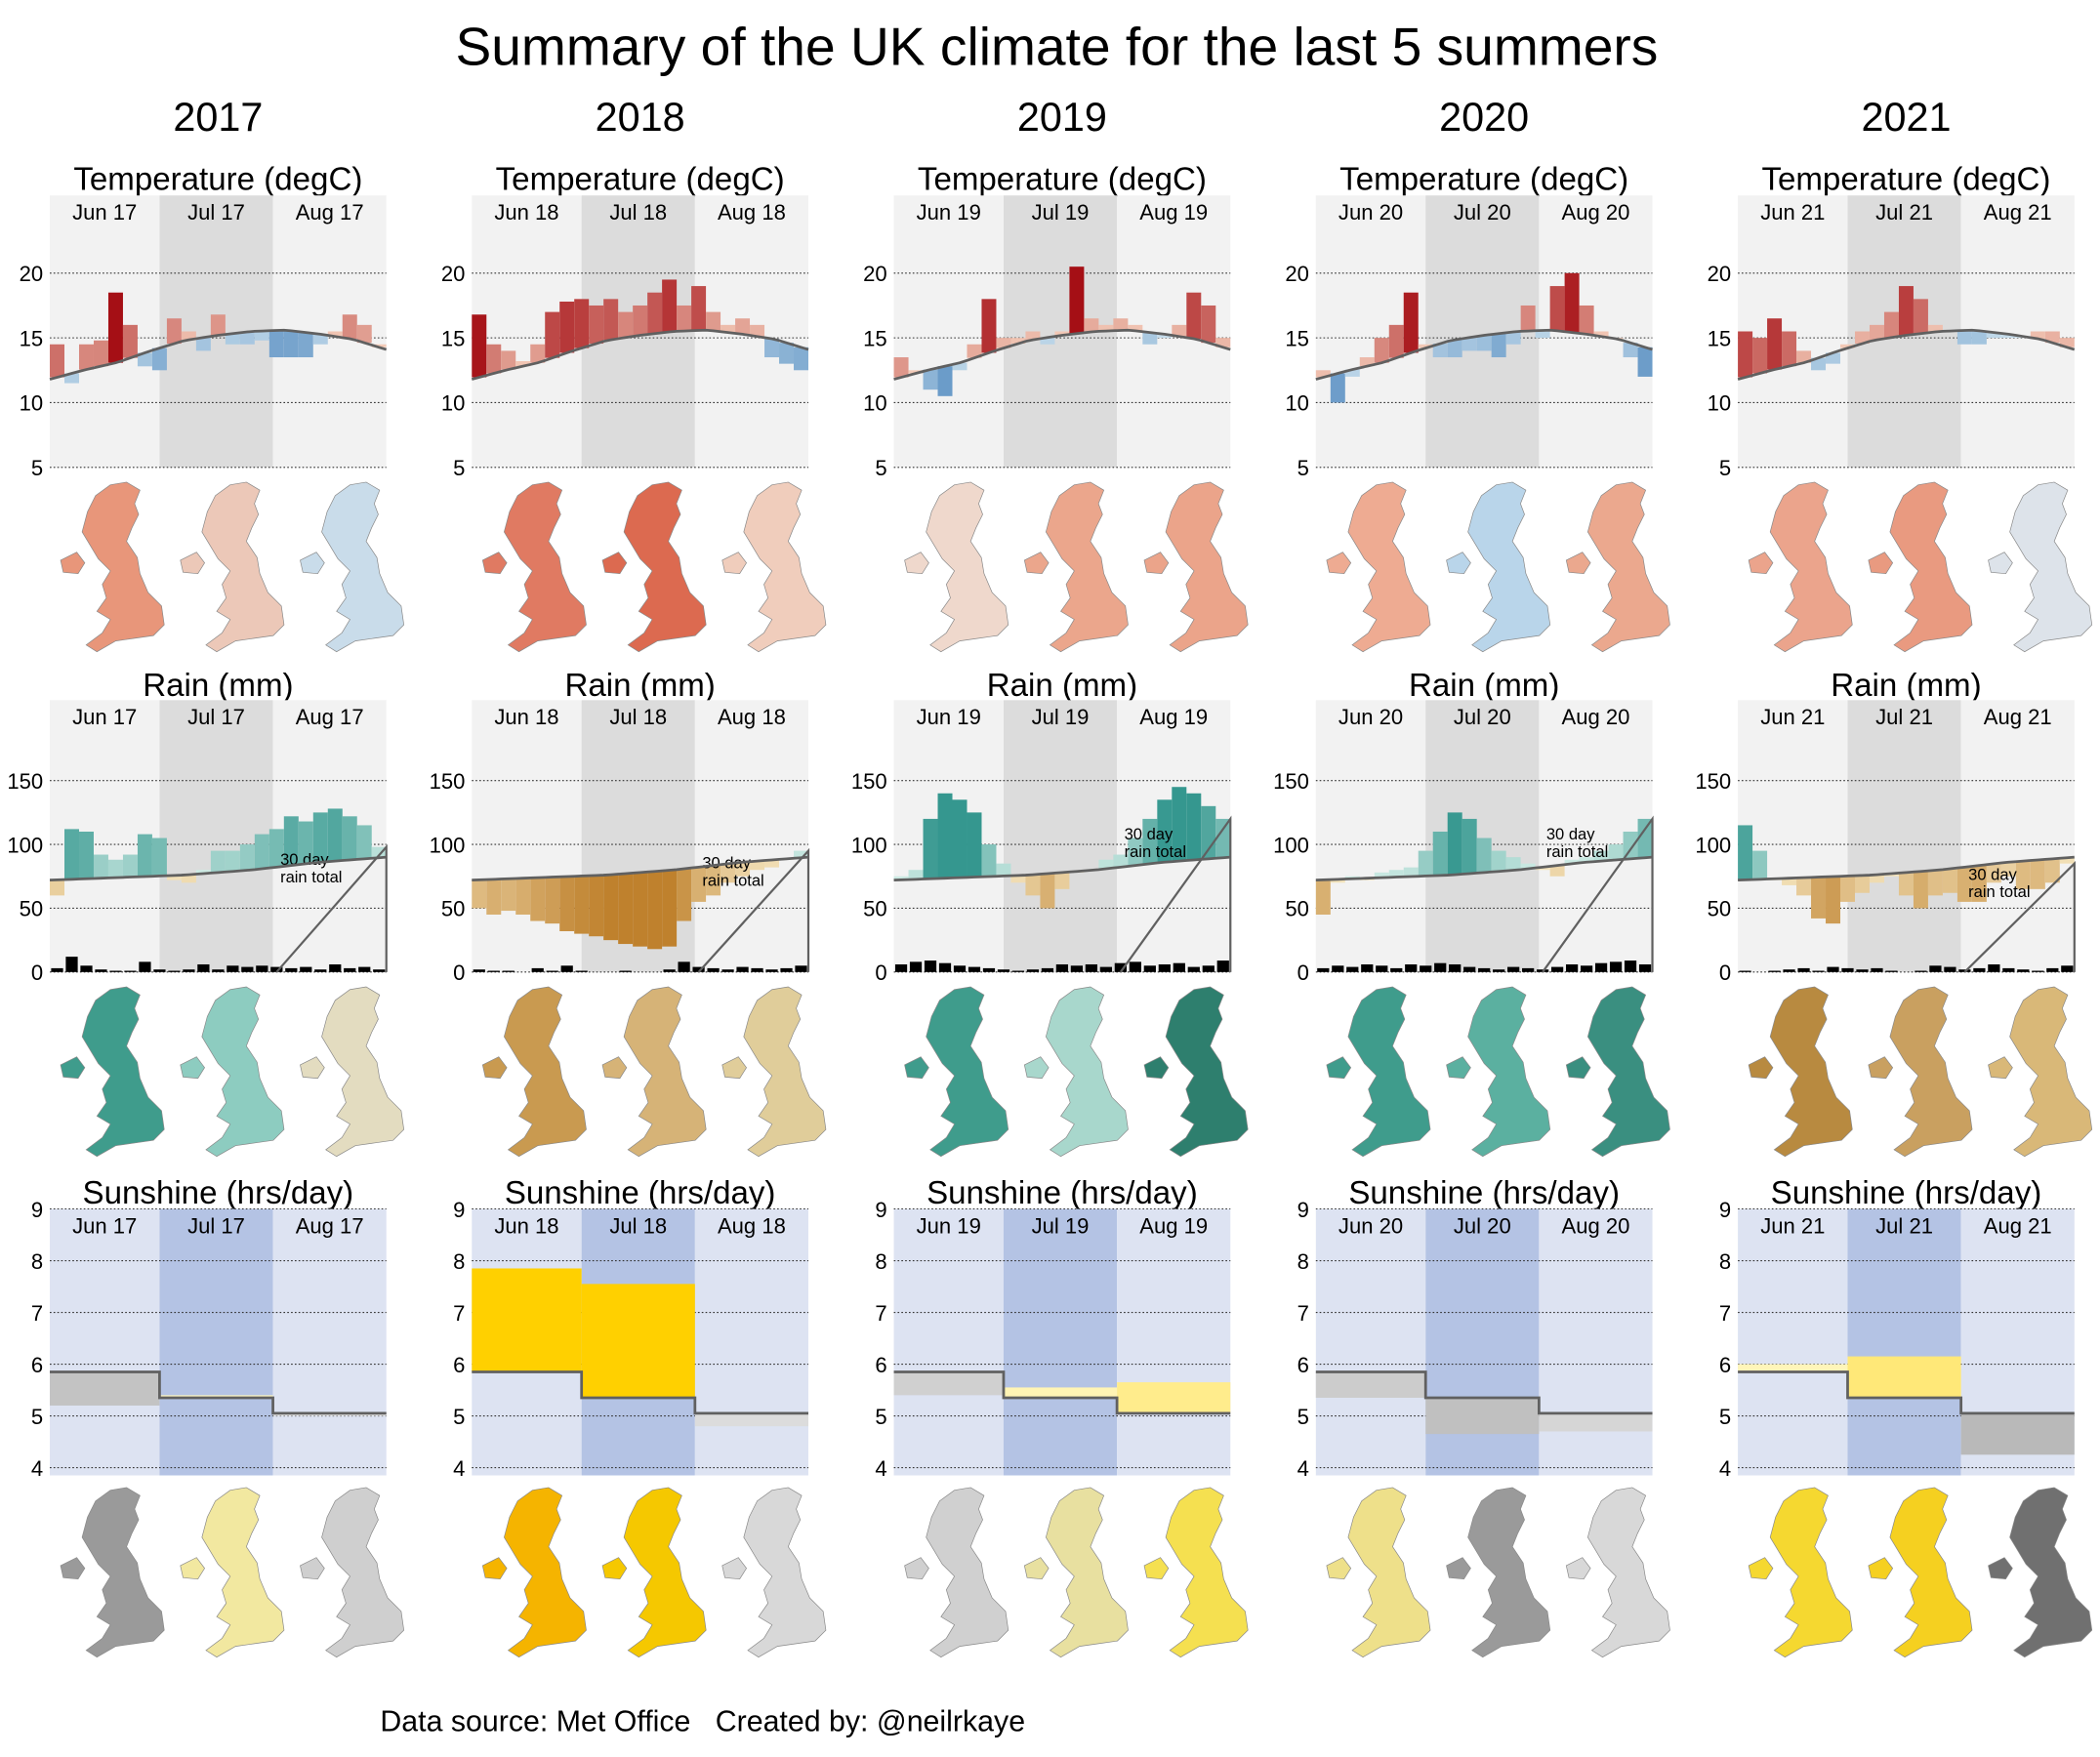  I want to click on month-label: Aug 17, so click(330, 717).